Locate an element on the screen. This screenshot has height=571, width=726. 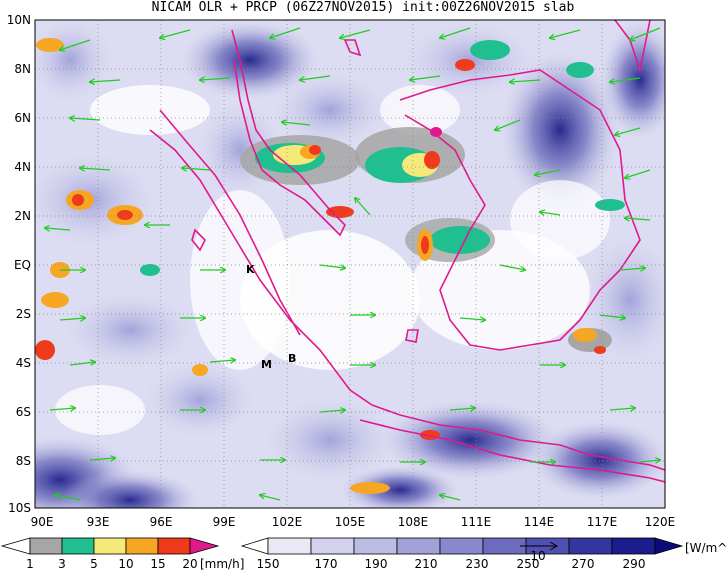
lat-label: 4N is located at coordinates (22, 167).